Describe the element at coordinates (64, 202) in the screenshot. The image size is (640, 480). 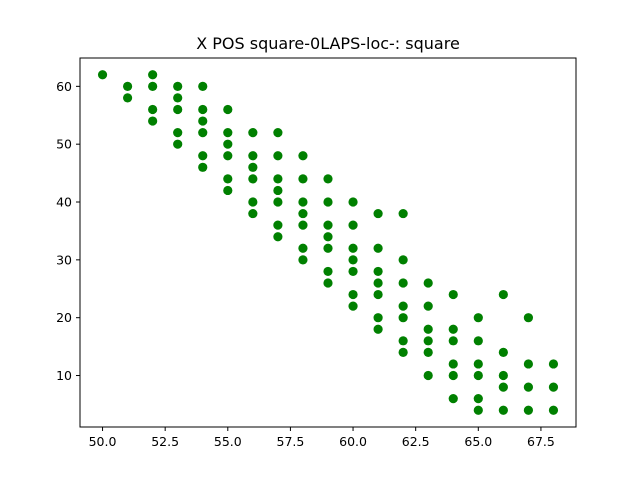
I see `y-tick-label: 40` at that location.